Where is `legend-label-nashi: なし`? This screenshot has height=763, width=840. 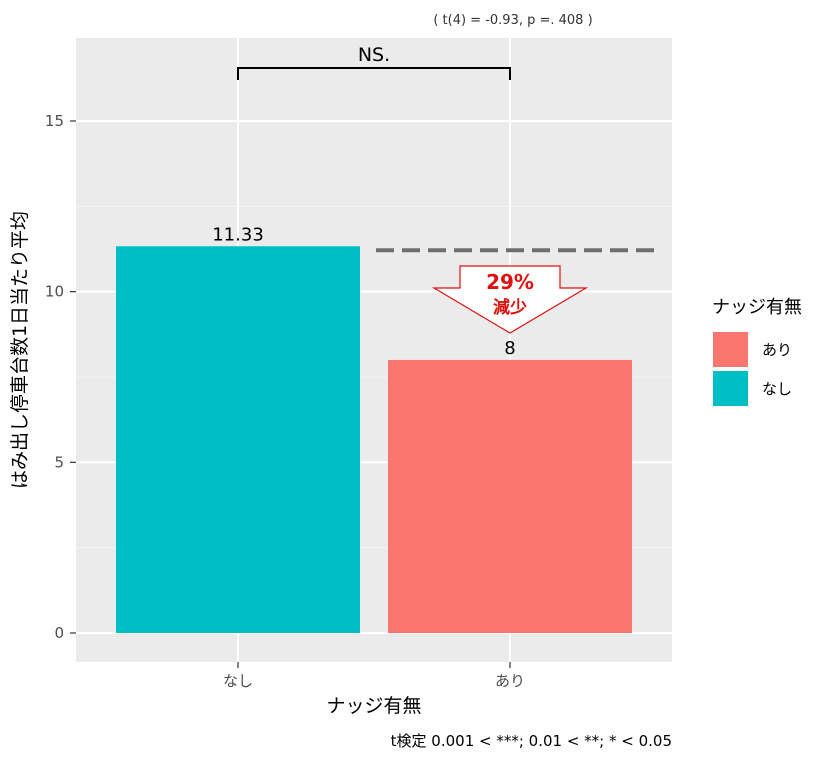
legend-label-nashi: なし is located at coordinates (777, 389).